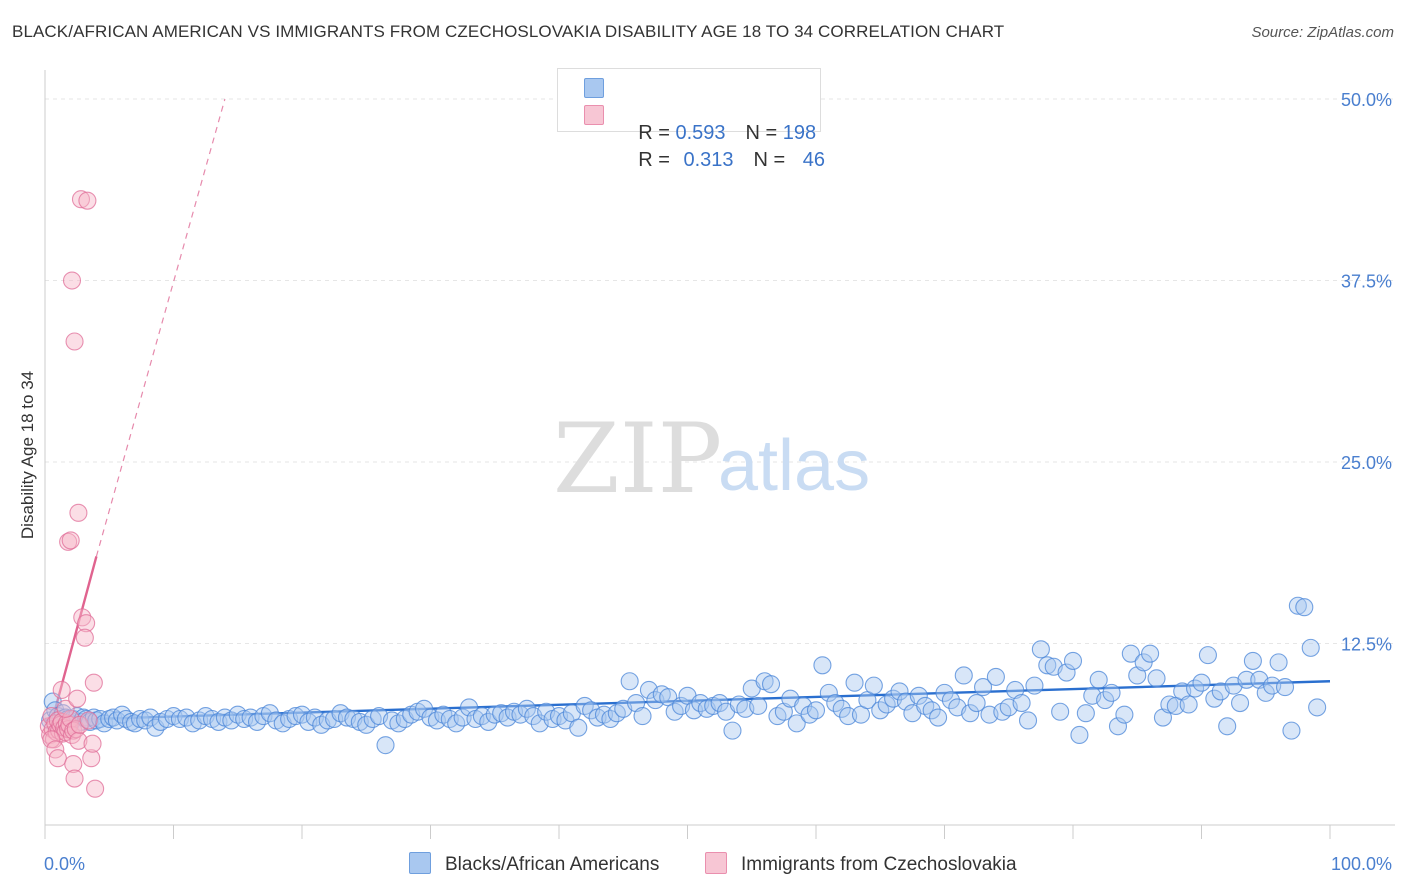 The width and height of the screenshot is (1406, 892). What do you see at coordinates (879, 864) in the screenshot?
I see `legend-label-czech: Immigrants from Czechoslovakia` at bounding box center [879, 864].